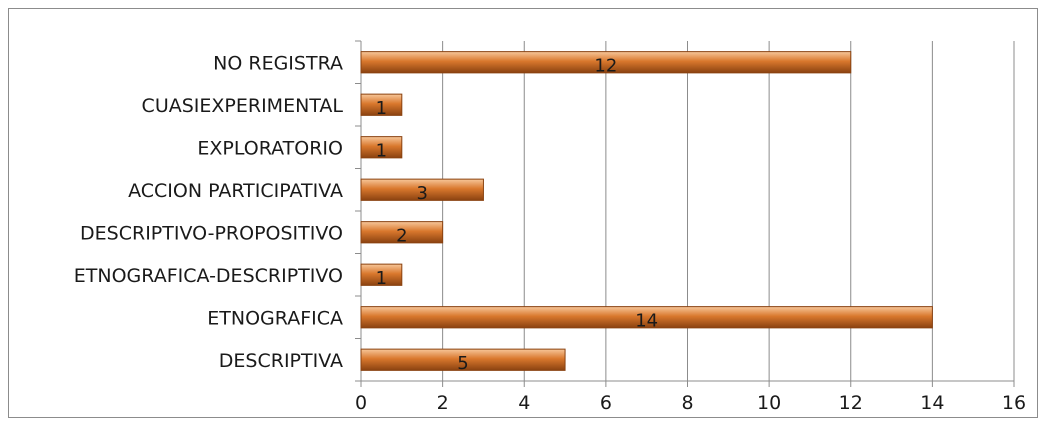 The width and height of the screenshot is (1044, 423). Describe the element at coordinates (606, 403) in the screenshot. I see `x-tick-label-6: 6` at that location.